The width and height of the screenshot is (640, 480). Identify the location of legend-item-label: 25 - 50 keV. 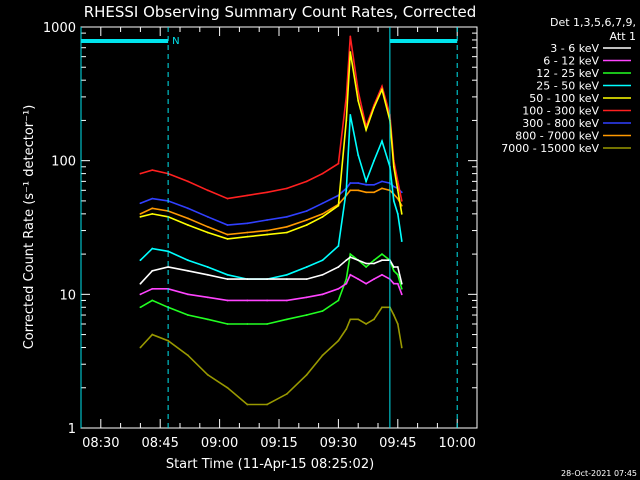
(567, 86).